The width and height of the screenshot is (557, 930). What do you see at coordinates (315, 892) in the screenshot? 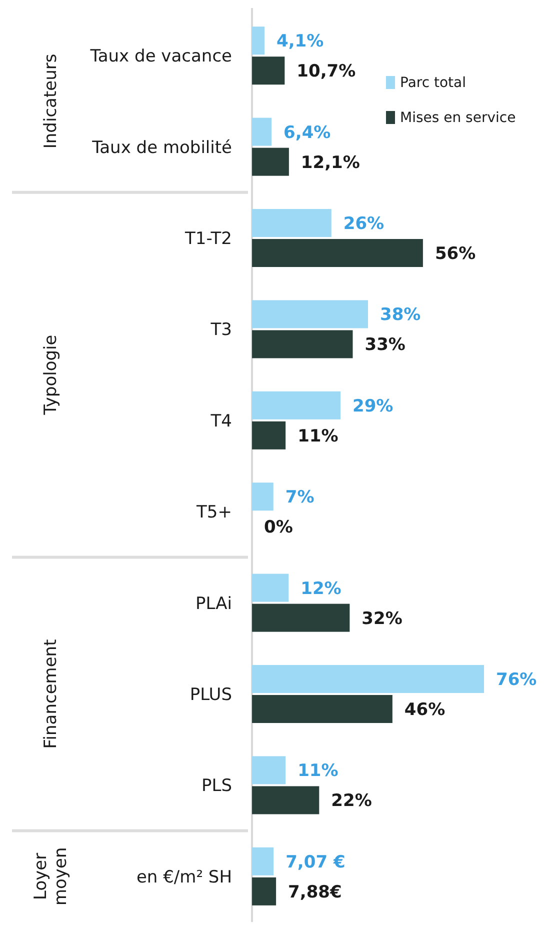
I see `data-label: 7,88€` at bounding box center [315, 892].